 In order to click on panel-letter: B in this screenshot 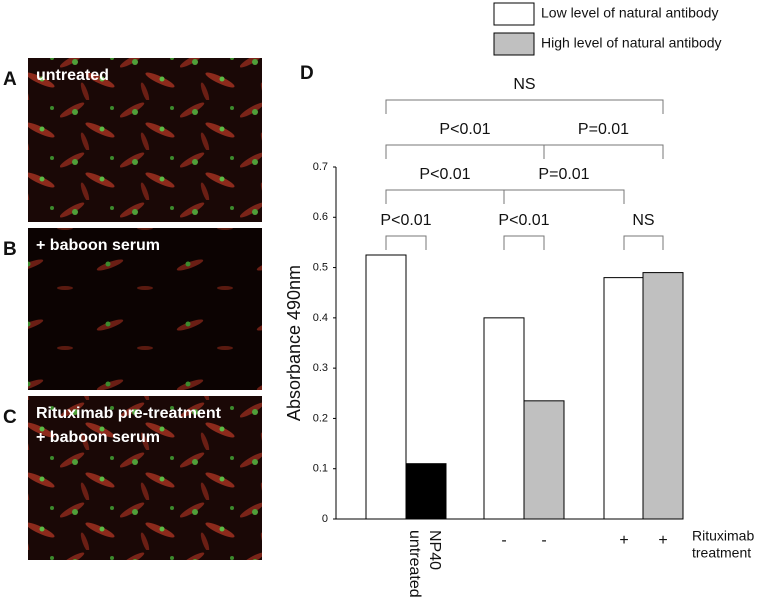, I will do `click(10, 249)`.